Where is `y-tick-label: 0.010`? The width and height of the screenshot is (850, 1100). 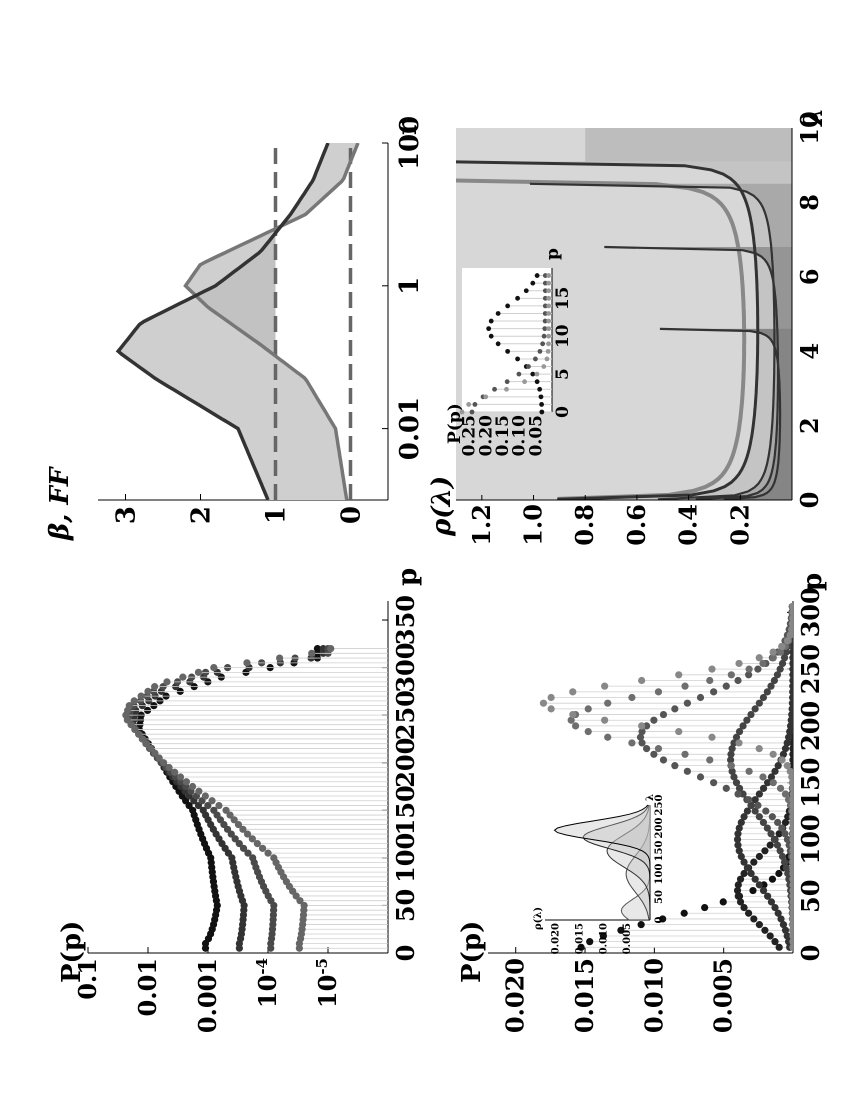 y-tick-label: 0.010 is located at coordinates (653, 995).